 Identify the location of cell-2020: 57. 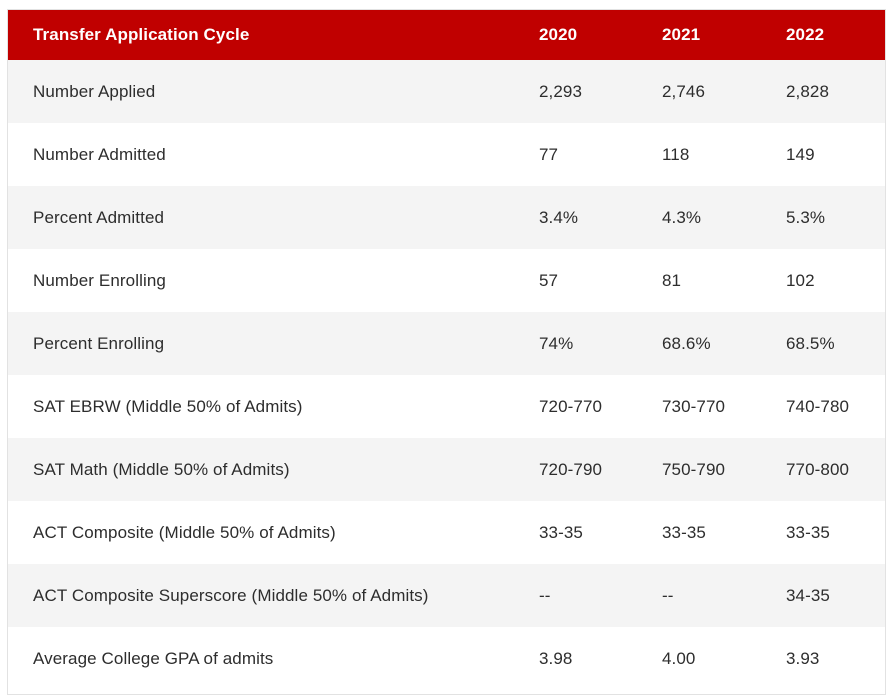
(549, 280).